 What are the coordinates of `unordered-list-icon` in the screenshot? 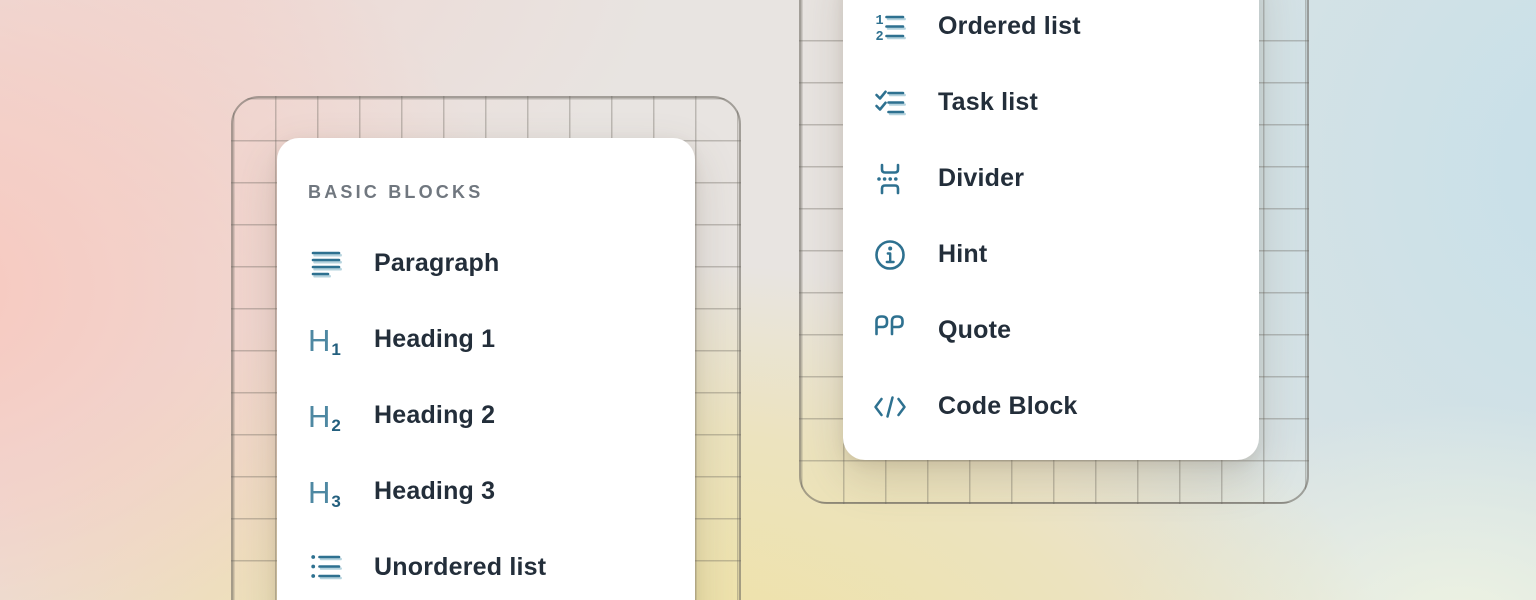 It's located at (326, 568).